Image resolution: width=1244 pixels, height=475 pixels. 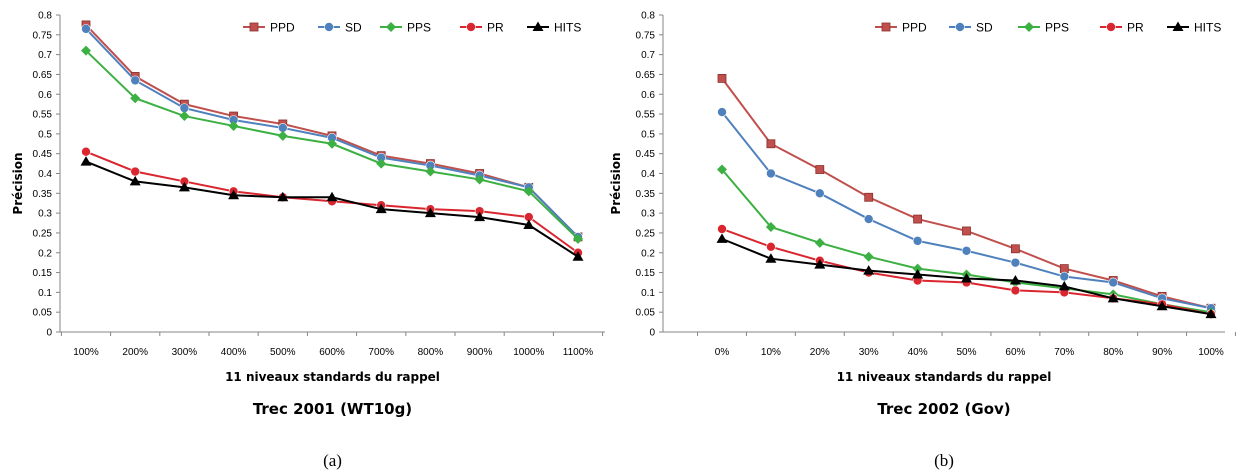 I want to click on y-tick-label: 0.4, so click(x=648, y=174).